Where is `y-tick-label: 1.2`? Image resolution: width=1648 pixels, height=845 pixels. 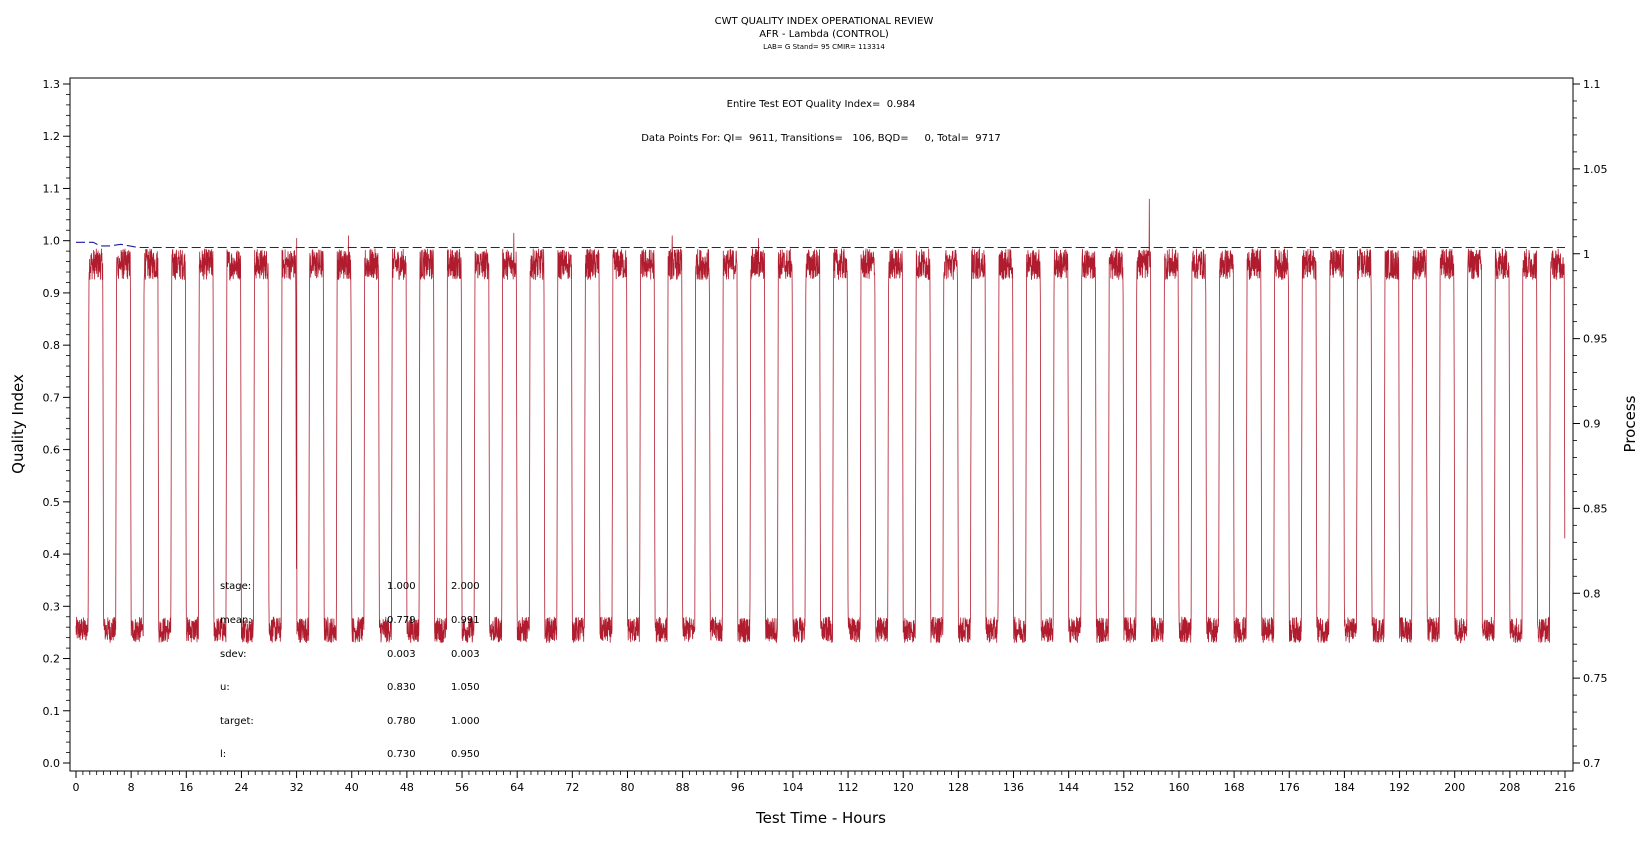
y-tick-label: 1.2 is located at coordinates (52, 136).